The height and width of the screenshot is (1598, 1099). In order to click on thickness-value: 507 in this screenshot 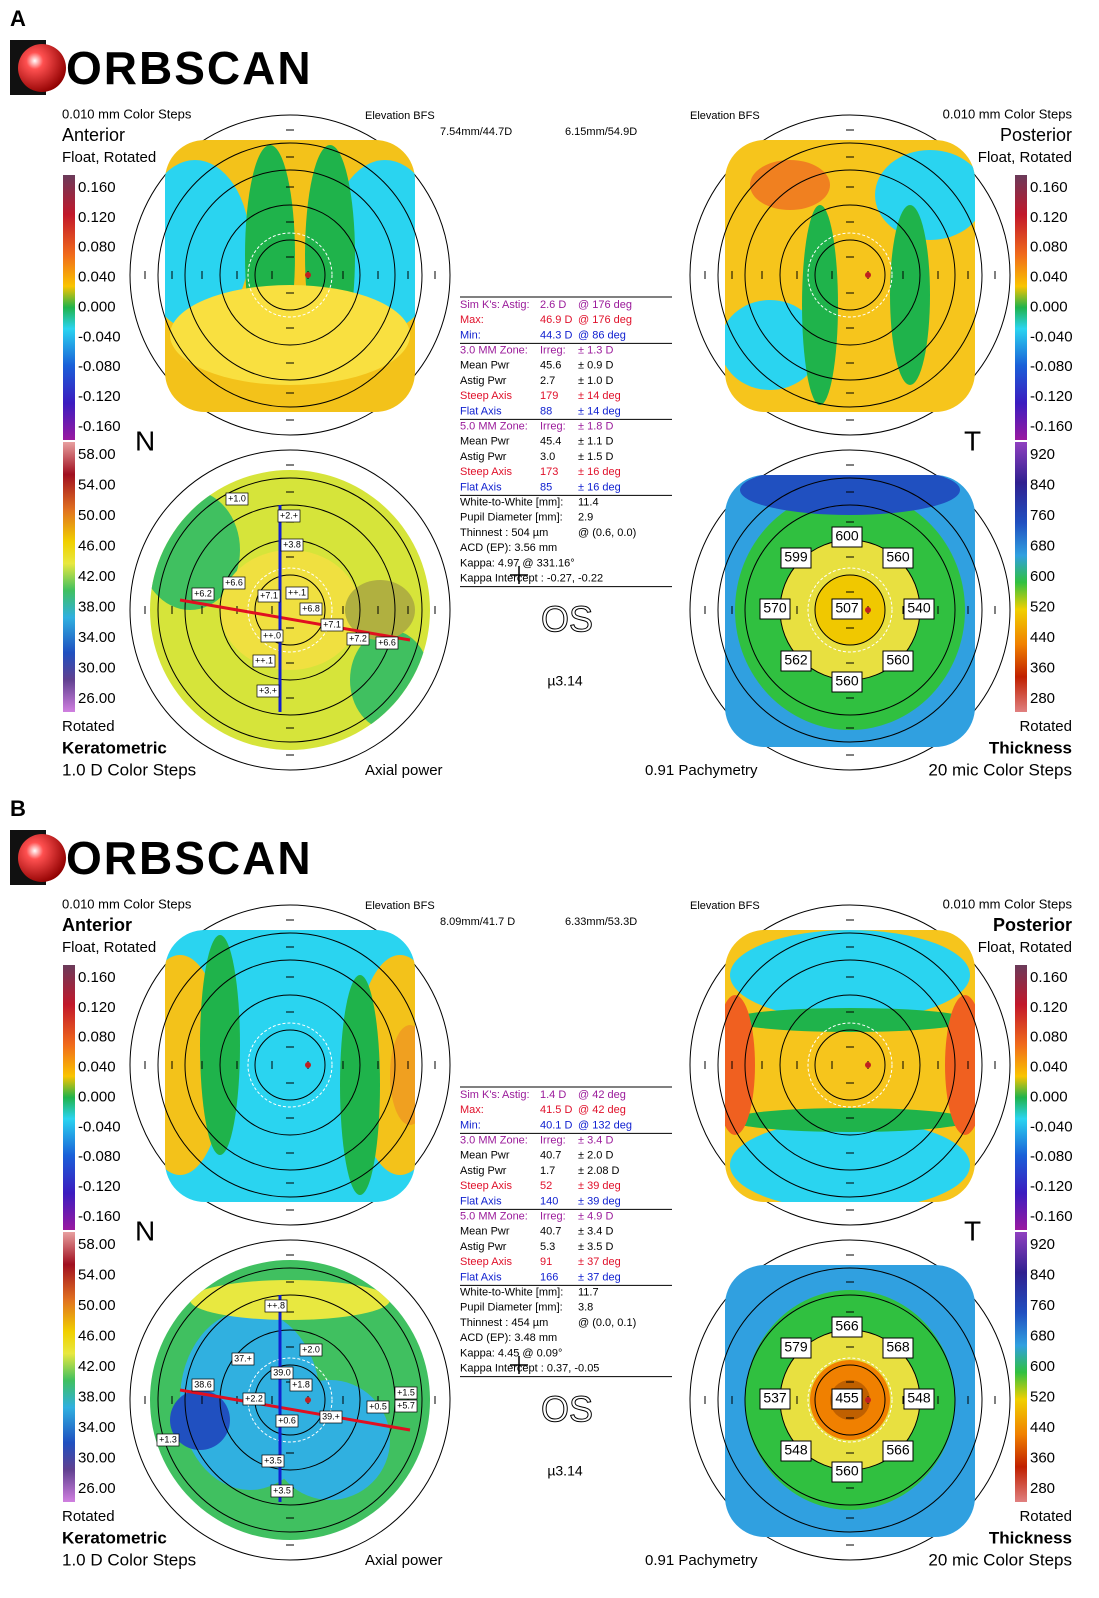, I will do `click(847, 608)`.